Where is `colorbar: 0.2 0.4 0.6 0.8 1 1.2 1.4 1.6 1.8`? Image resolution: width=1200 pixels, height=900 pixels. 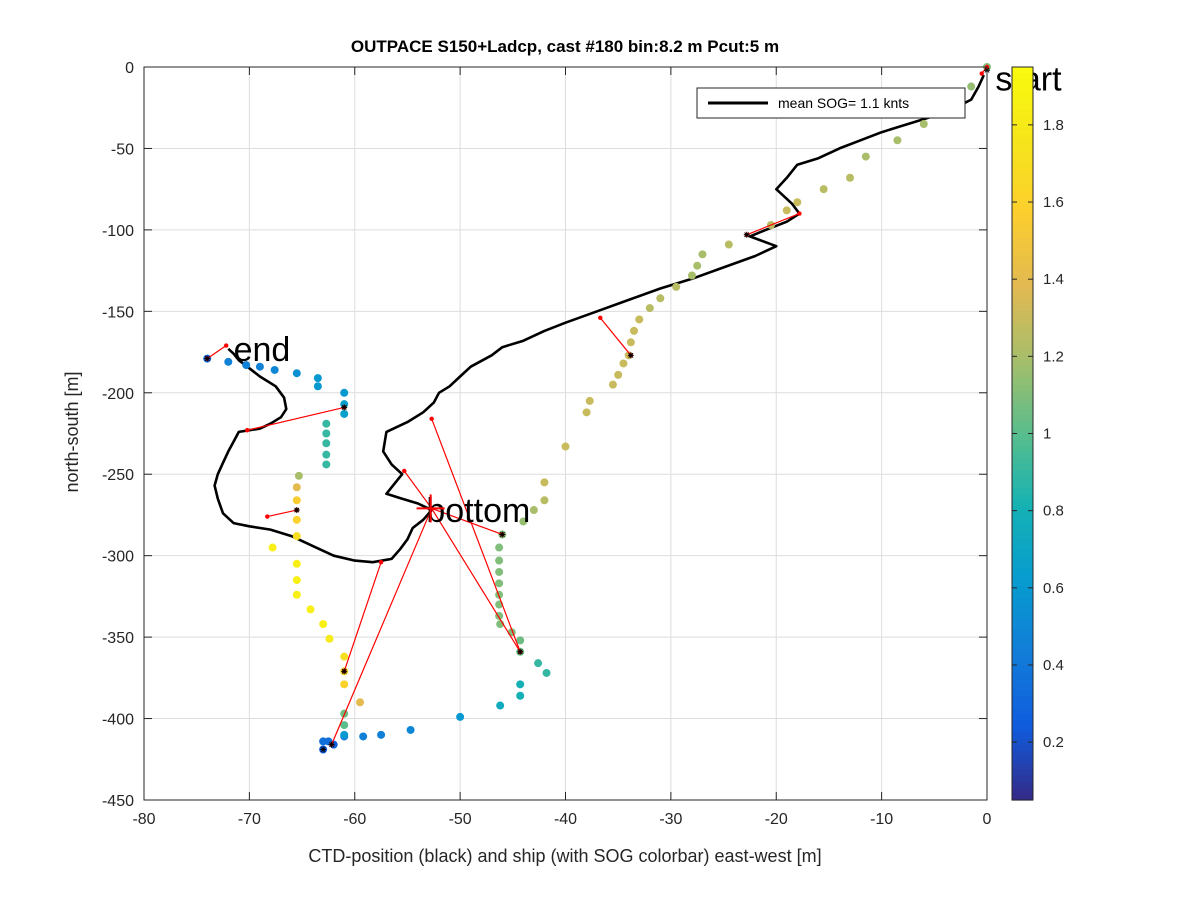
colorbar: 0.2 0.4 0.6 0.8 1 1.2 1.4 1.6 1.8 is located at coordinates (1037, 433).